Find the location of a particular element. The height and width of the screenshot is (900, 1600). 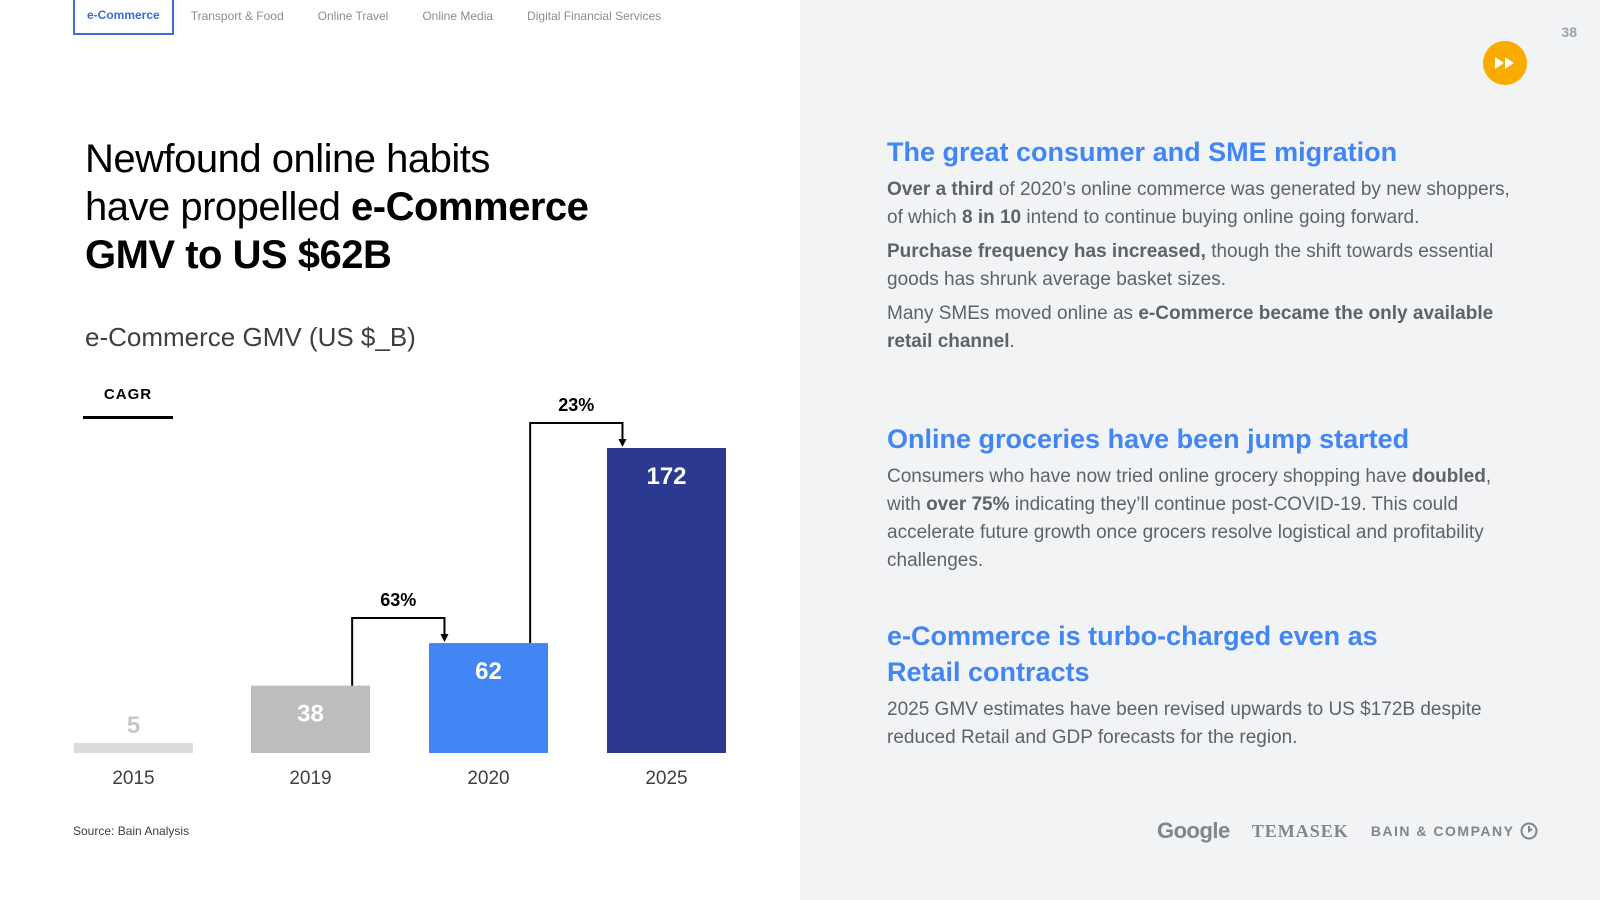

x-tick-label: 2020 is located at coordinates (488, 778).